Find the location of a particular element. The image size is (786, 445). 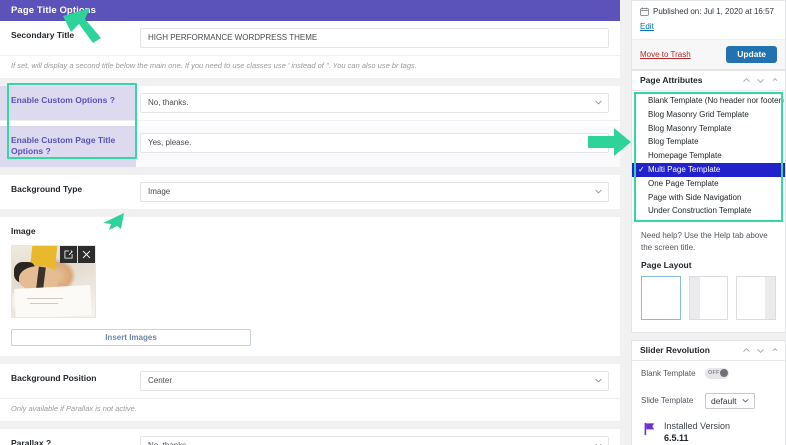

edit-publish-date-link: Edit is located at coordinates (647, 26).